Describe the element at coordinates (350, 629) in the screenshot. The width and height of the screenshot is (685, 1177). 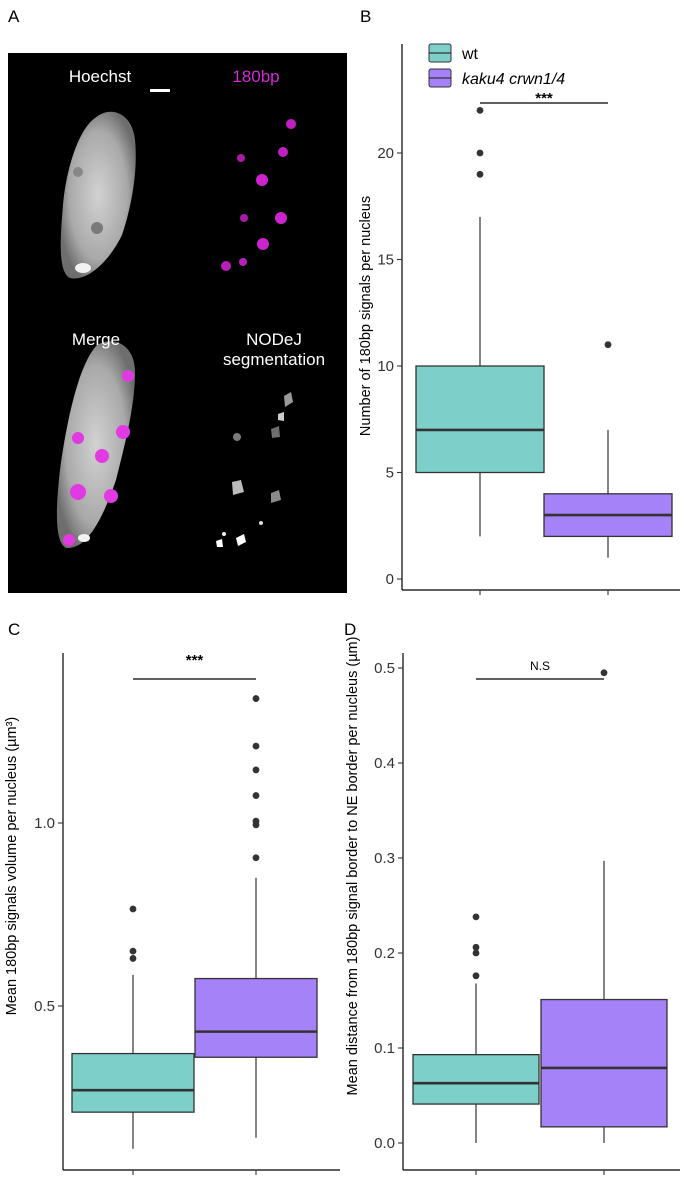
I see `panel-label-d: D` at that location.